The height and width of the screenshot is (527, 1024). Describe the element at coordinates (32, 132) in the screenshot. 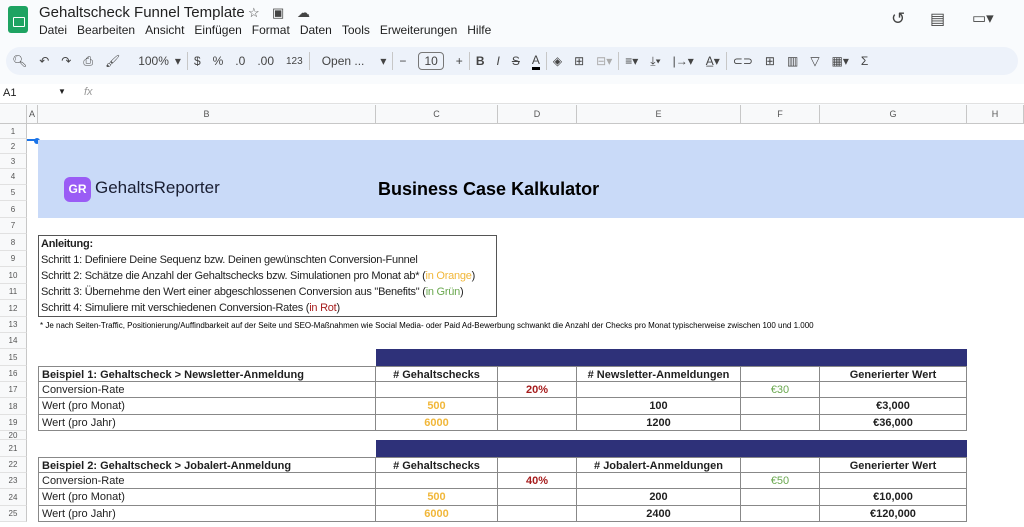

I see `selected-cell-a1` at that location.